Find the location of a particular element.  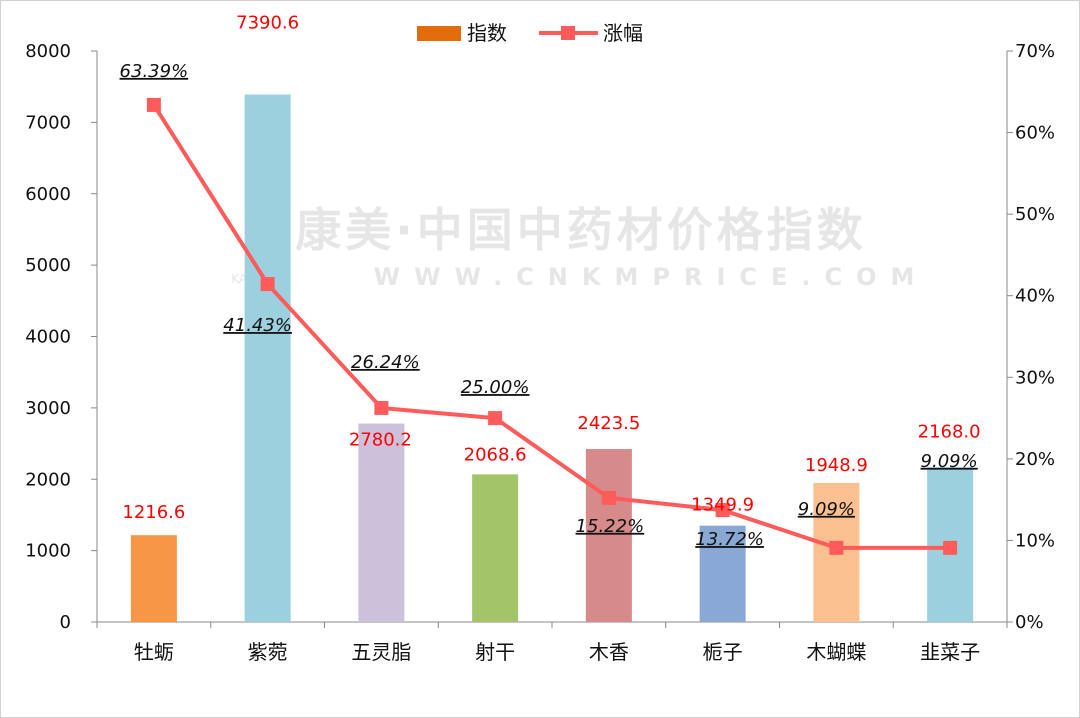

line-value-label: 13.72% is located at coordinates (729, 539).